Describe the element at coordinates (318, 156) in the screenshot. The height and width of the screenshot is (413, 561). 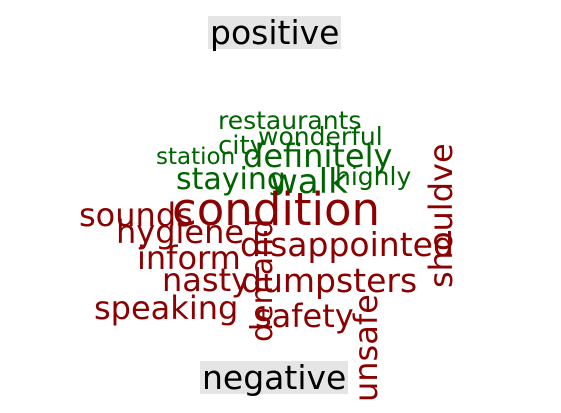
I see `word-definitely: definitely` at that location.